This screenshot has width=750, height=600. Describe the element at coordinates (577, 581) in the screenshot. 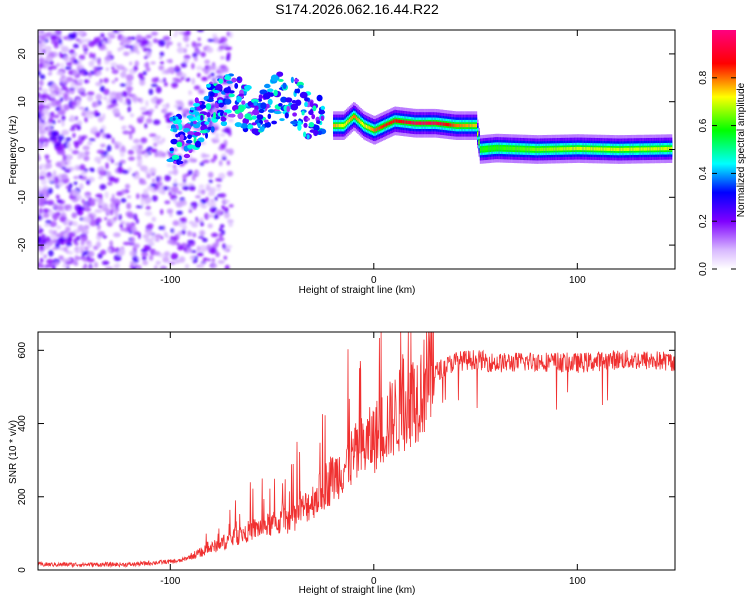

I see `snr-xtick-label: 100` at that location.